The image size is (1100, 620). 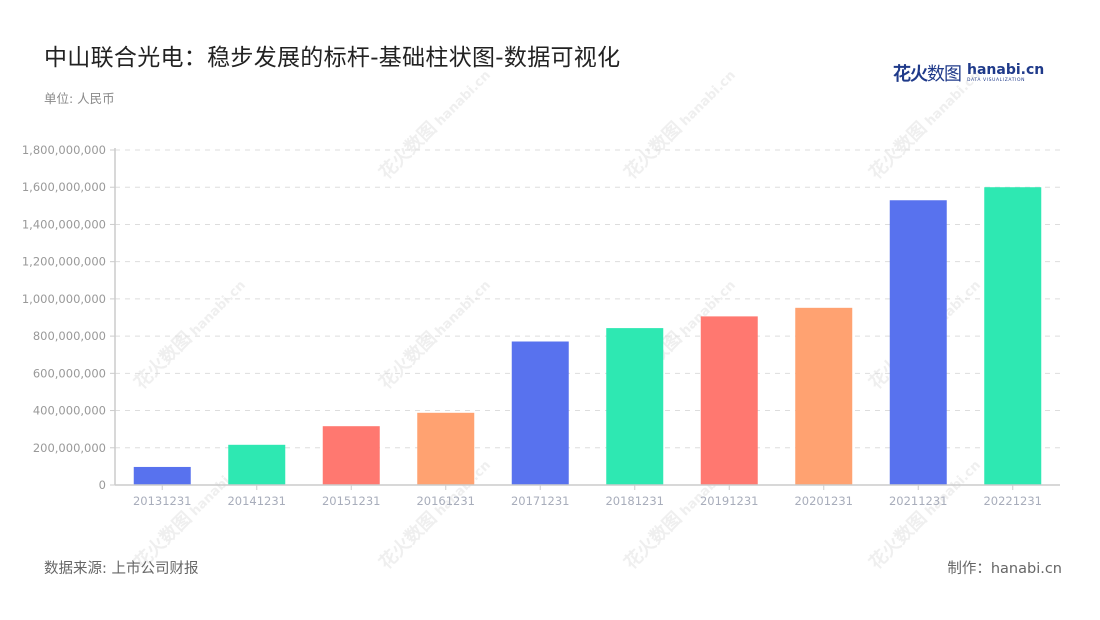 I want to click on y-tick-label: 0, so click(x=102, y=485).